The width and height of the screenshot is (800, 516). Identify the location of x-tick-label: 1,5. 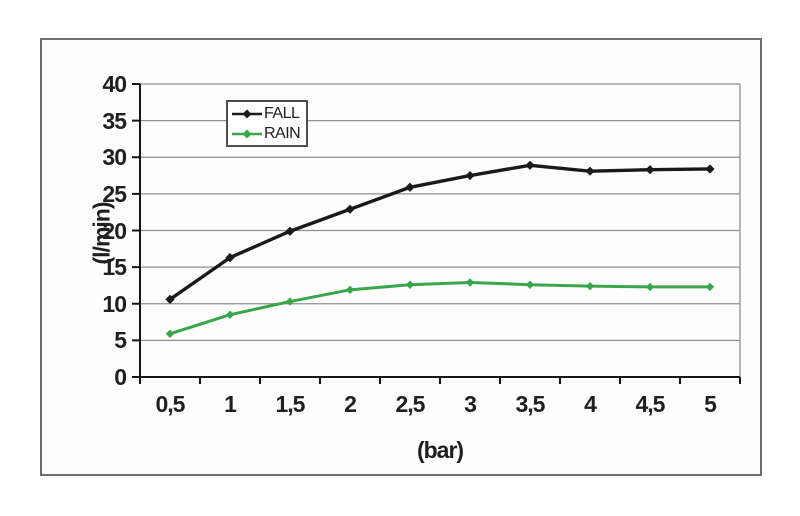
(290, 404).